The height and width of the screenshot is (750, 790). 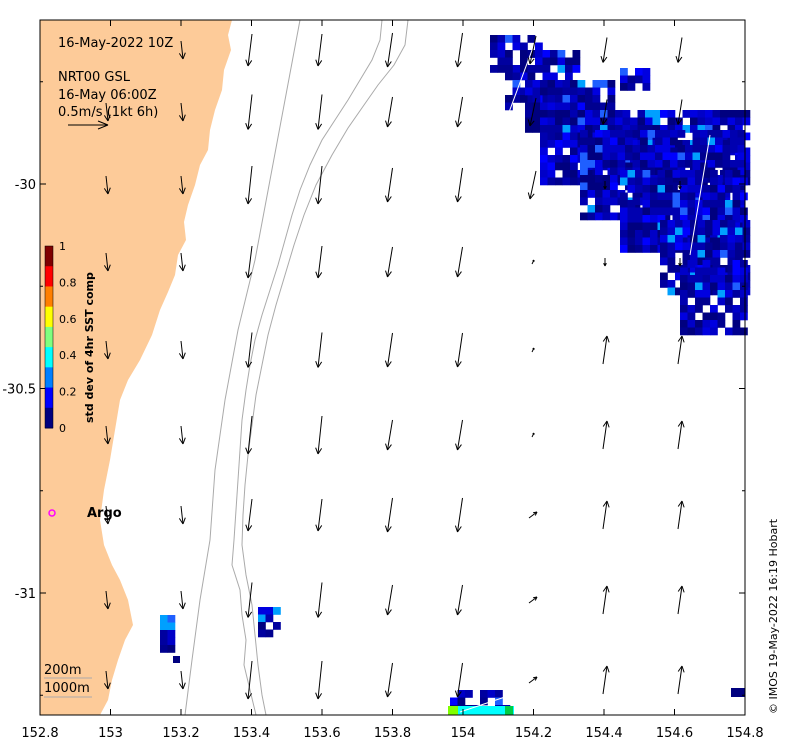 What do you see at coordinates (392, 733) in the screenshot?
I see `x-tick-label: 153.8` at bounding box center [392, 733].